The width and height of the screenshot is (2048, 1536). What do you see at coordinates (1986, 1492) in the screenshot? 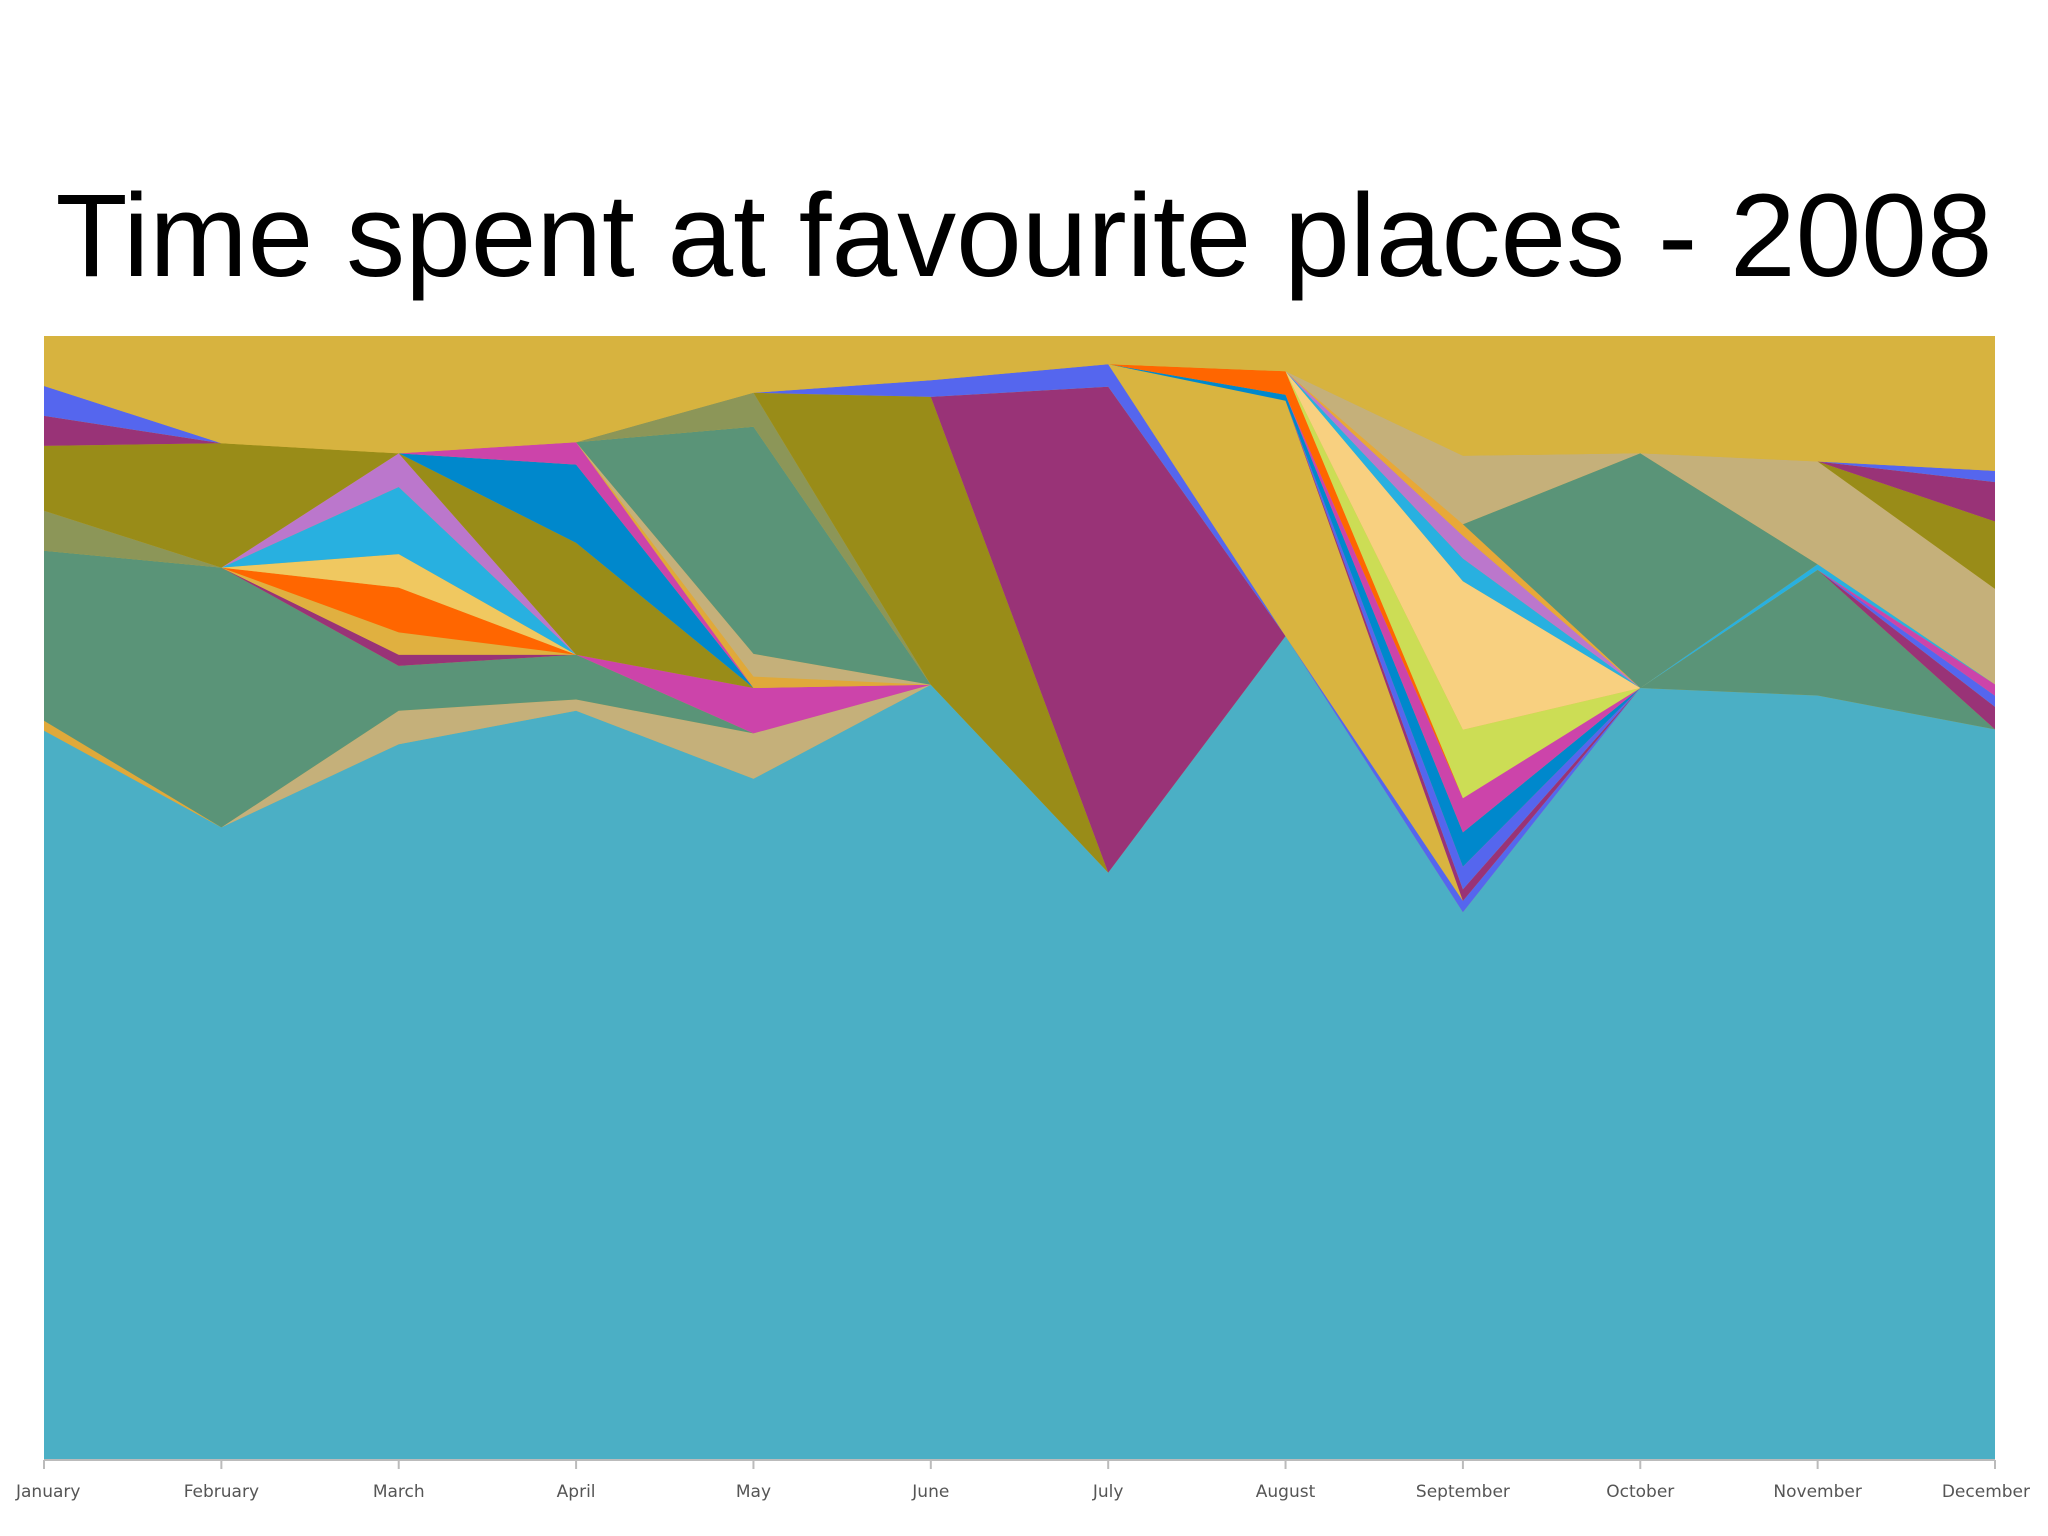
I see `x-tick-label: December` at bounding box center [1986, 1492].